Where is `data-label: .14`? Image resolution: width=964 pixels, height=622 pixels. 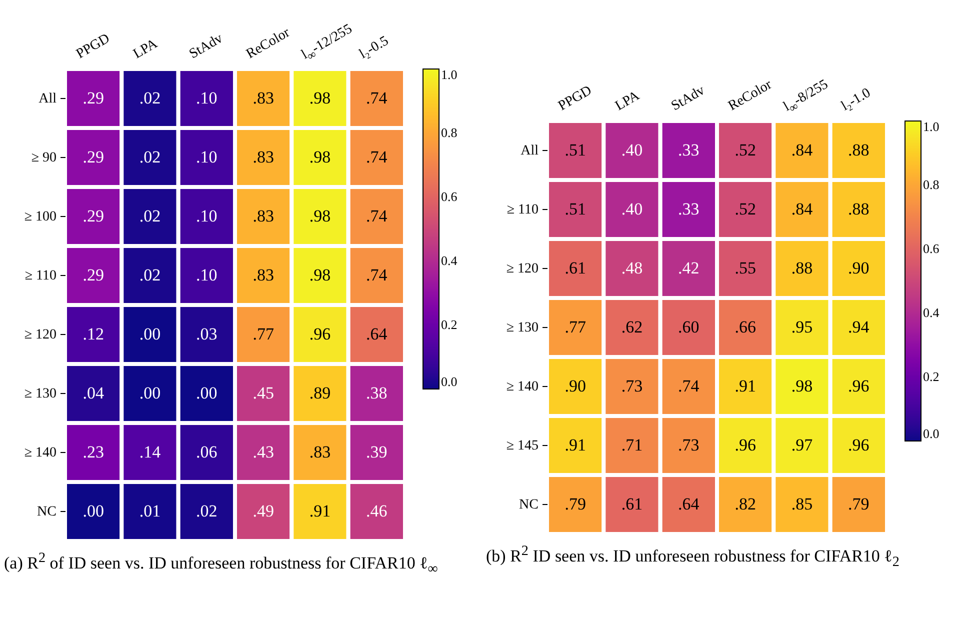
data-label: .14 is located at coordinates (150, 452).